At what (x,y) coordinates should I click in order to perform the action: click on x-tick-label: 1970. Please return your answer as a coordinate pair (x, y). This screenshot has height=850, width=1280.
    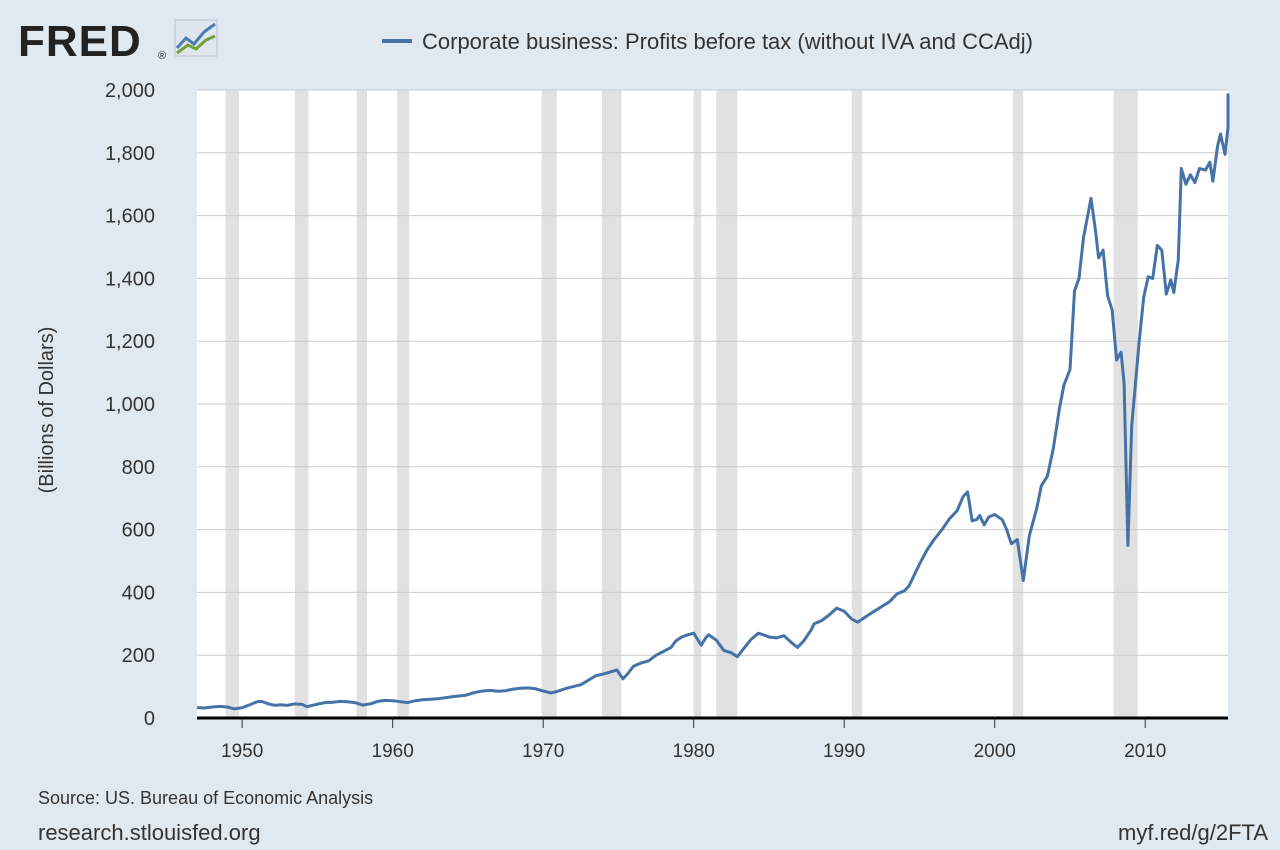
    Looking at the image, I should click on (543, 751).